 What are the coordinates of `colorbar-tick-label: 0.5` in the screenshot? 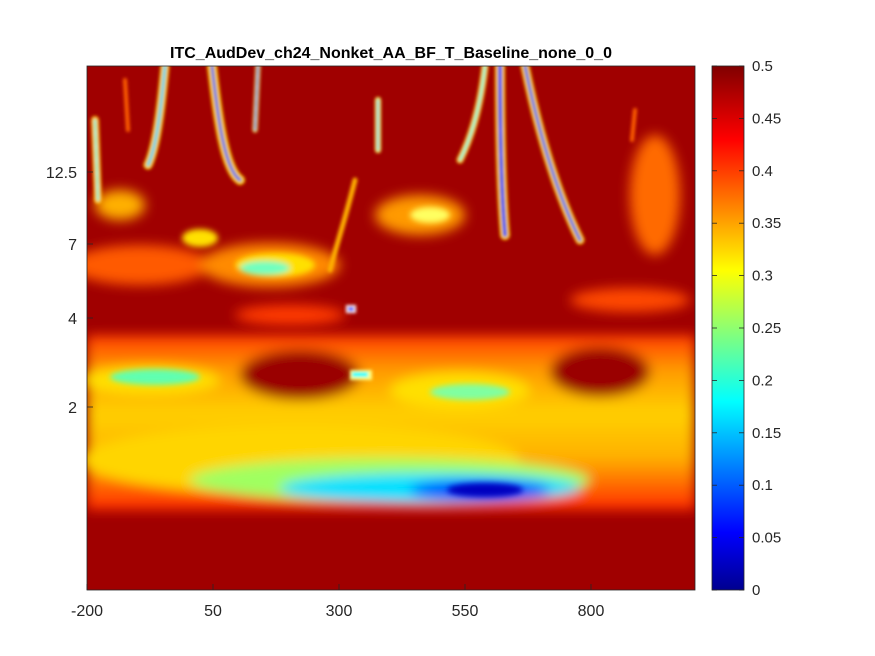 It's located at (762, 66).